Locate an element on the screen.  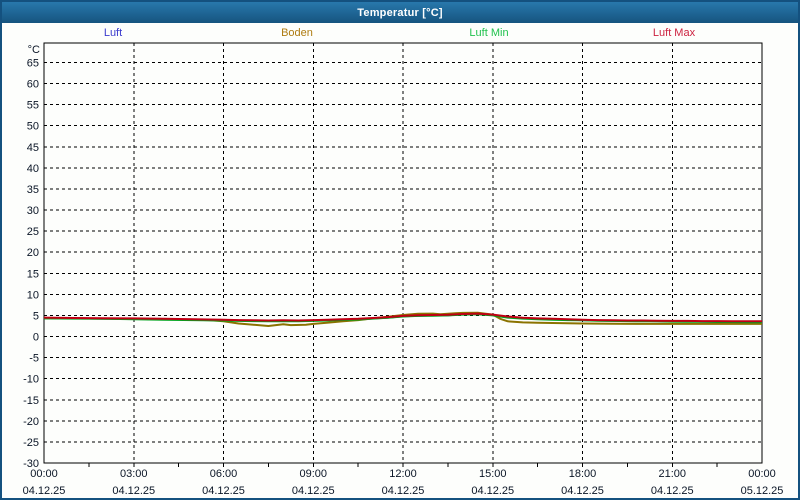
svg-text: 55 is located at coordinates (33, 106).